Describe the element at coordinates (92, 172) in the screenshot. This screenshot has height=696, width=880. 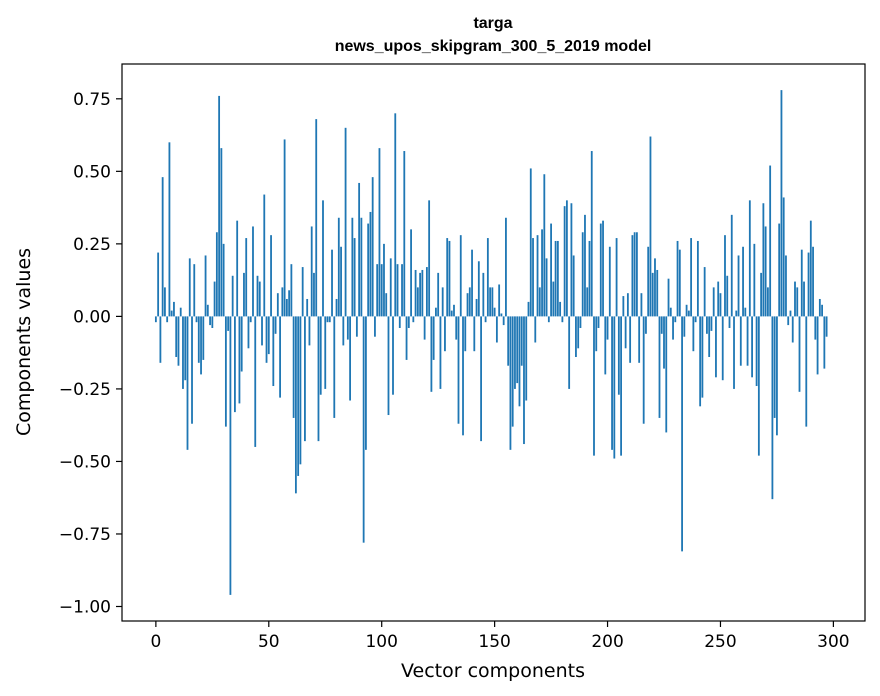
I see `y-tick-label: 0.50` at that location.